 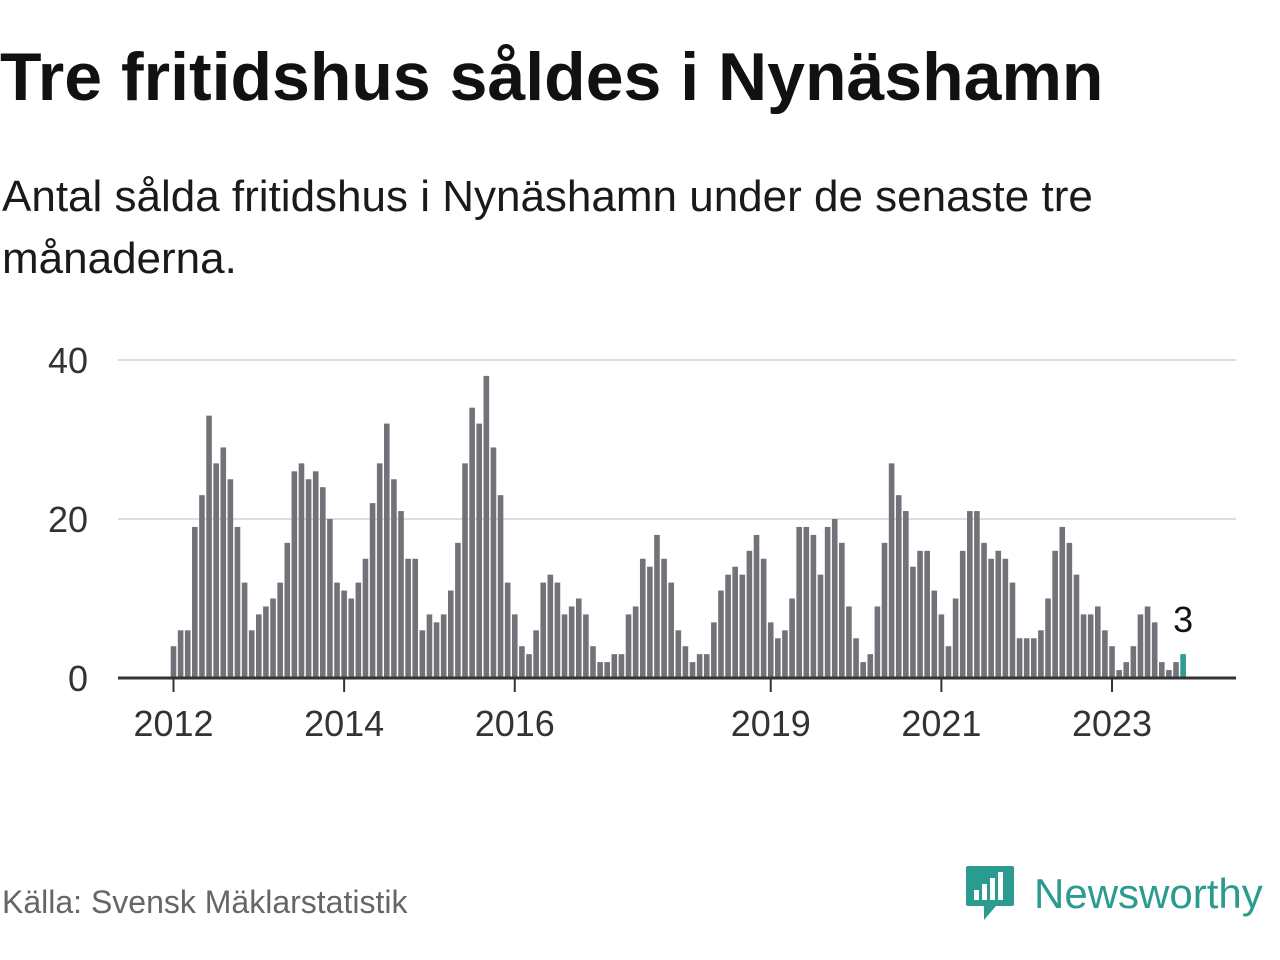 I want to click on source-note: Källa: Svensk Mäklarstatistik, so click(x=205, y=902).